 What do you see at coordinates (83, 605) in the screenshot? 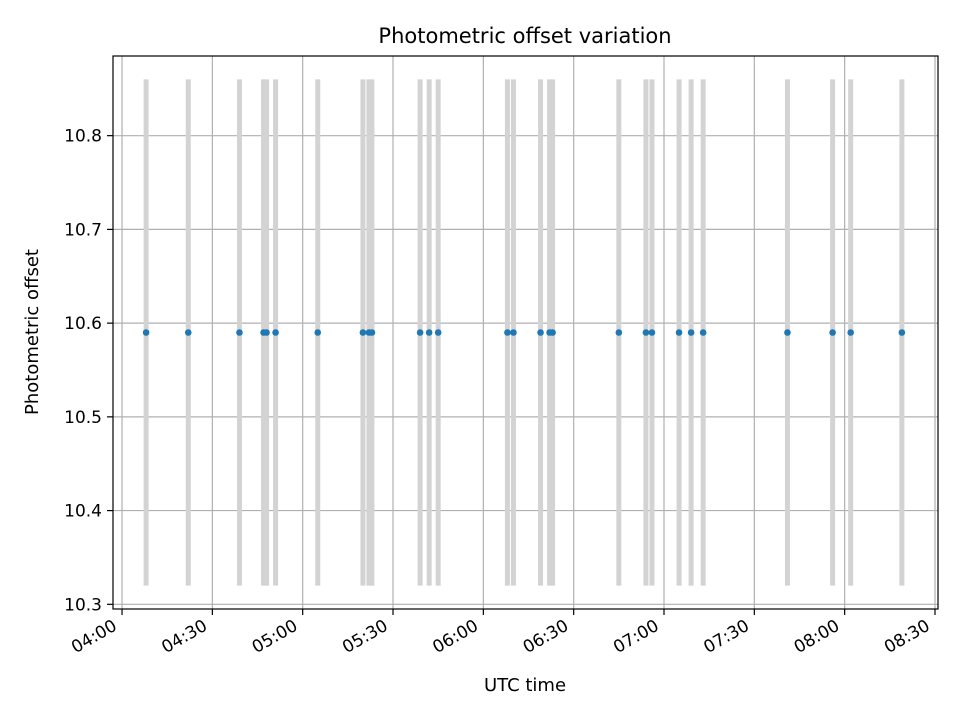
I see `y-tick-label: 10.3` at bounding box center [83, 605].